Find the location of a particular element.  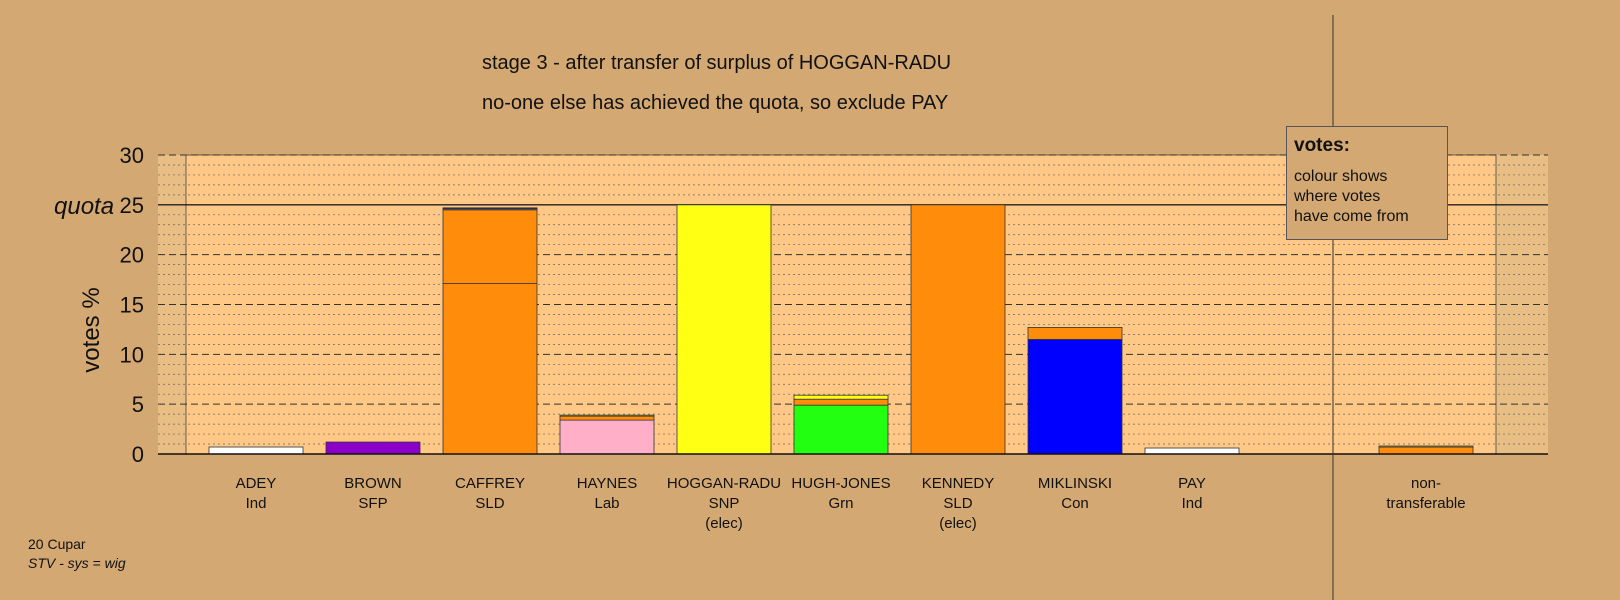

y-tick-label: 10 is located at coordinates (132, 354).